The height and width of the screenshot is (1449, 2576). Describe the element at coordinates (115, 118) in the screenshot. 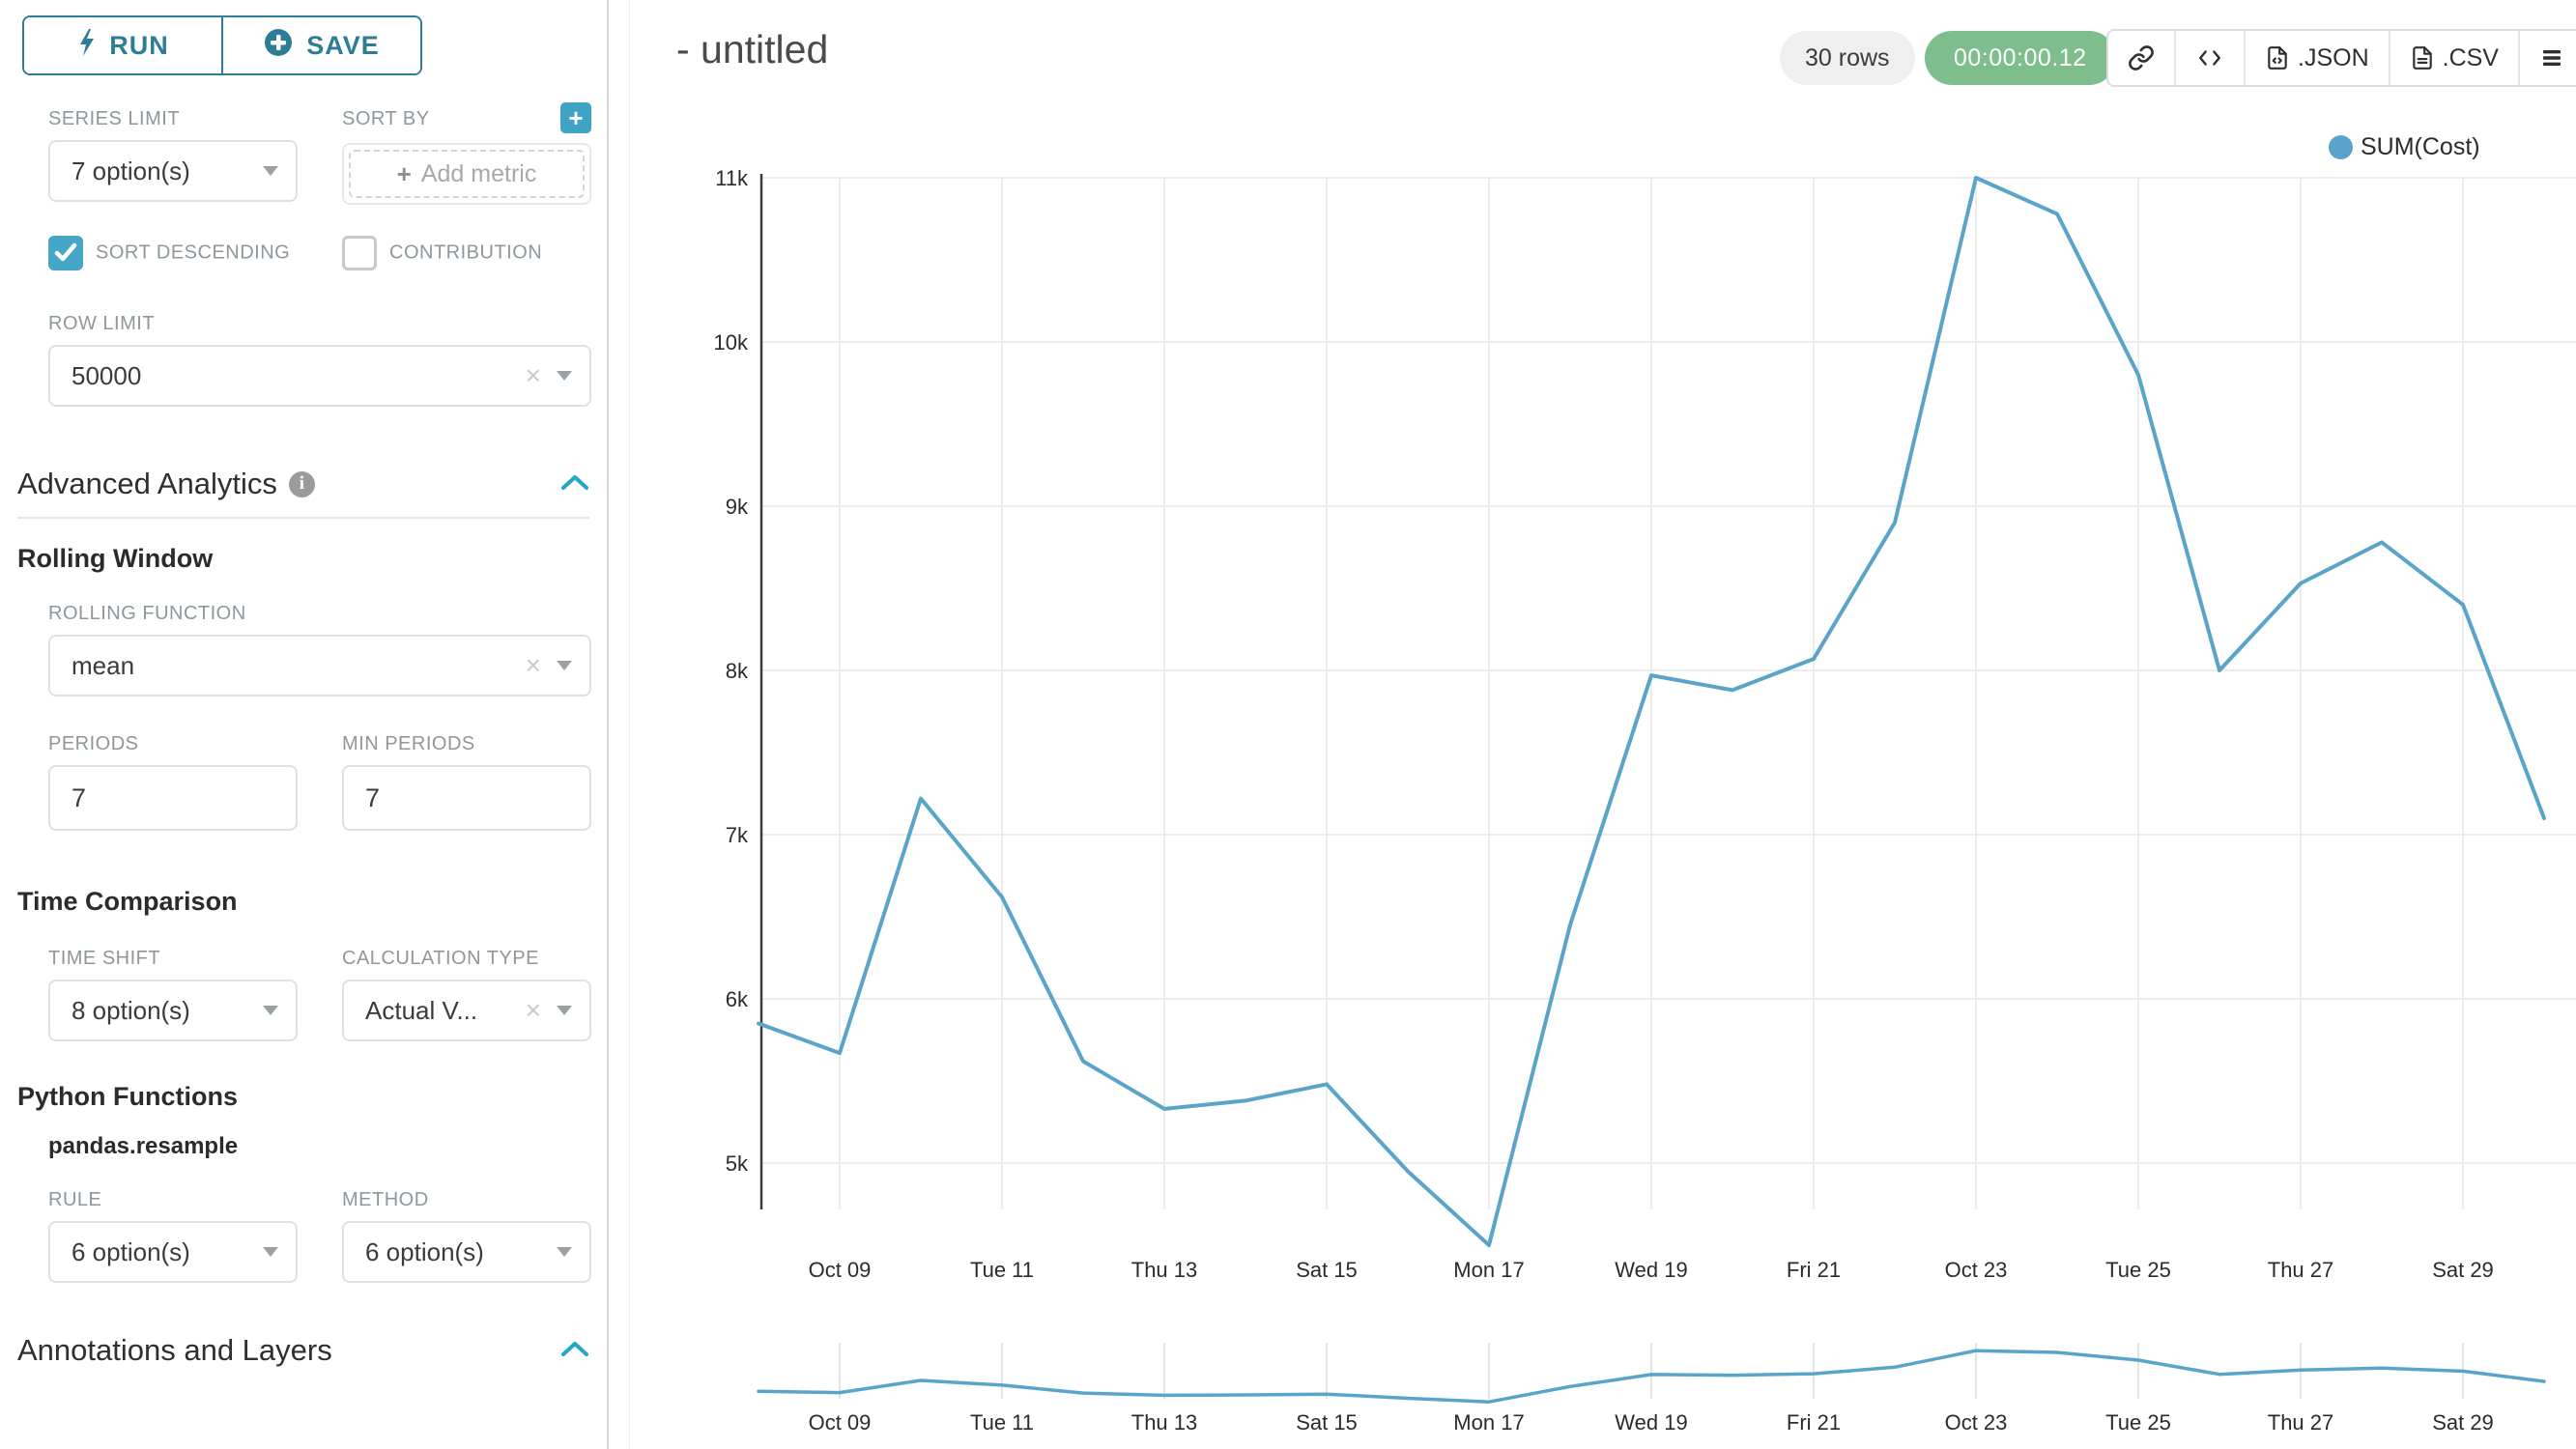

I see `series-limit-label: SERIES LIMIT` at that location.